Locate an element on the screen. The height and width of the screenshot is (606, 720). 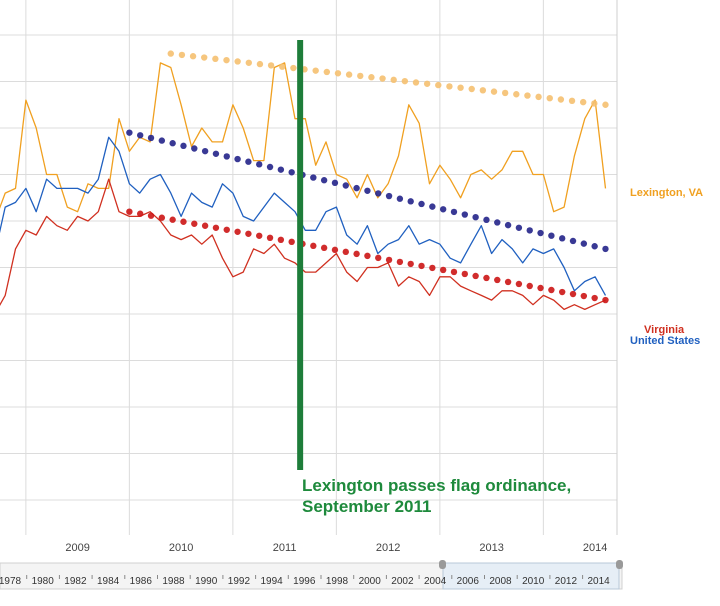
navigator-label: 1994 is located at coordinates (271, 581).